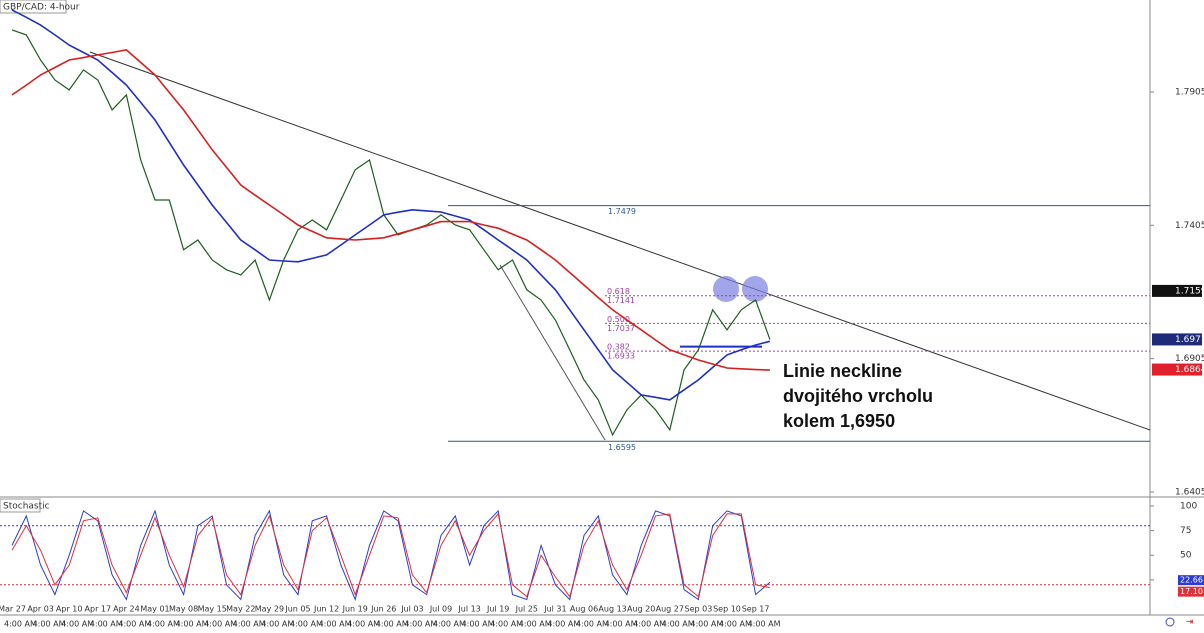 The height and width of the screenshot is (633, 1204). Describe the element at coordinates (326, 609) in the screenshot. I see `x-tick-label: Jun 12` at that location.